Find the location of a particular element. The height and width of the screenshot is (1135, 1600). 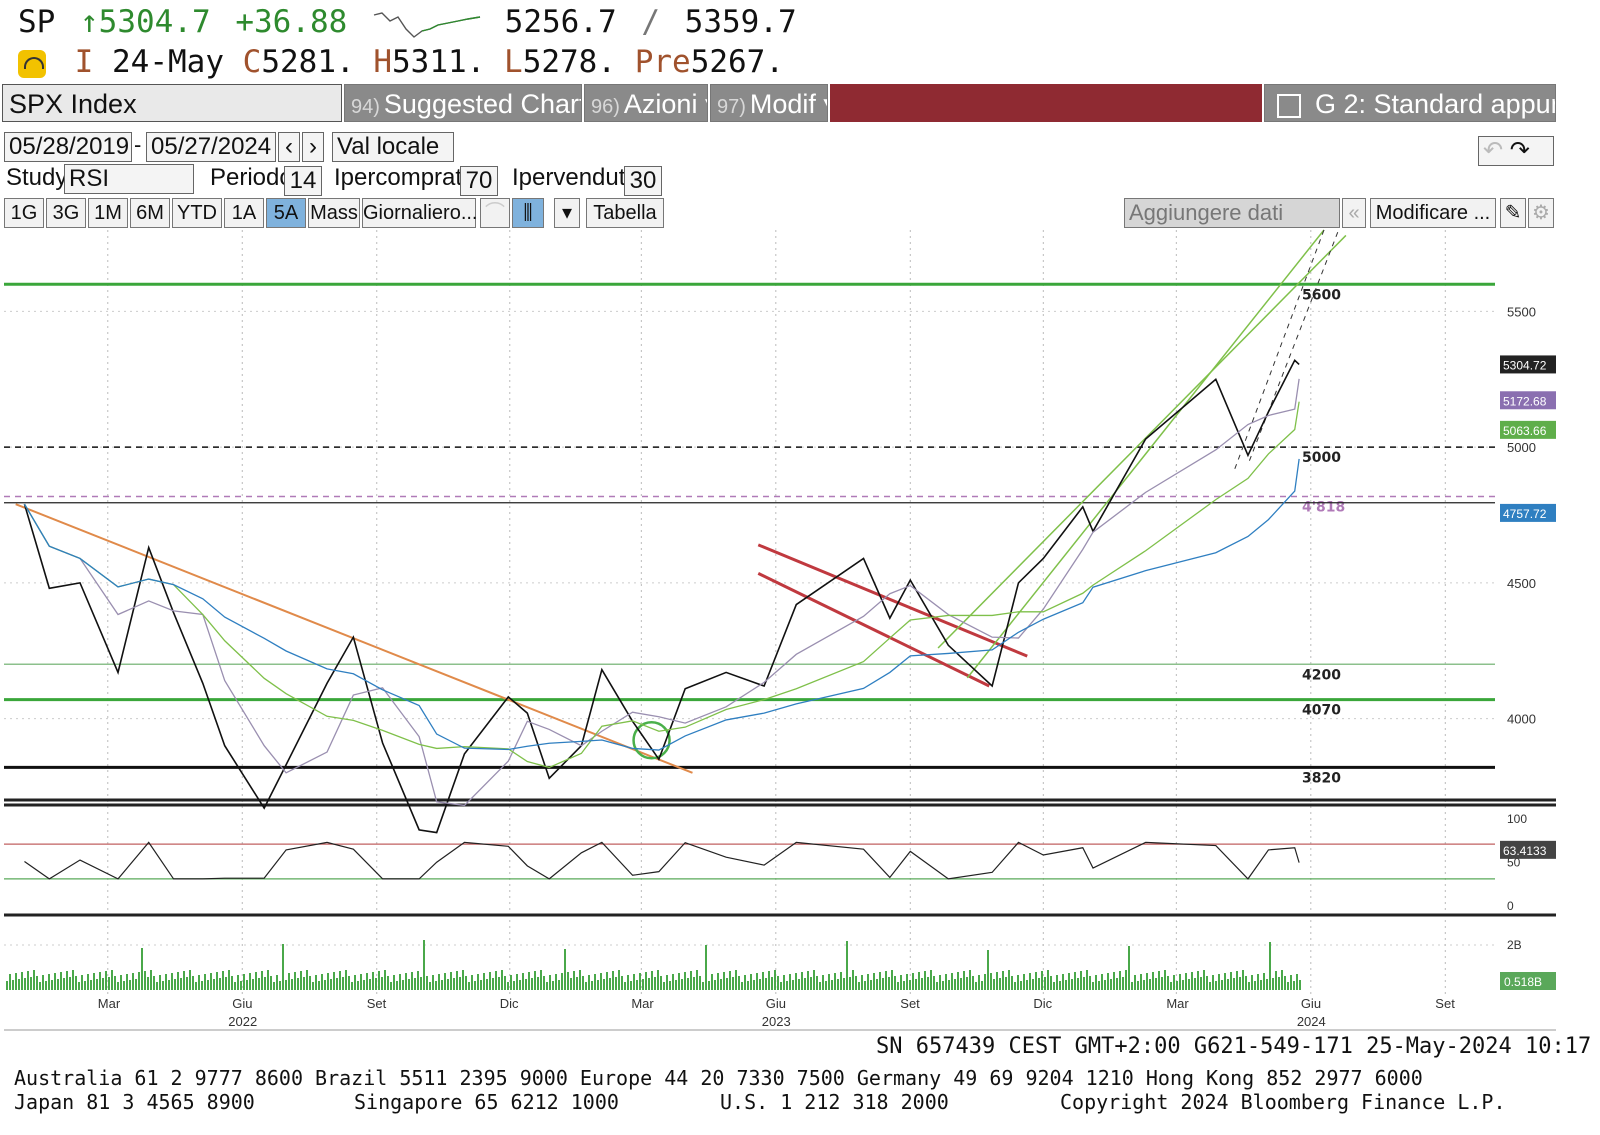

modif-menu: 97)Modif ▾ is located at coordinates (769, 103).